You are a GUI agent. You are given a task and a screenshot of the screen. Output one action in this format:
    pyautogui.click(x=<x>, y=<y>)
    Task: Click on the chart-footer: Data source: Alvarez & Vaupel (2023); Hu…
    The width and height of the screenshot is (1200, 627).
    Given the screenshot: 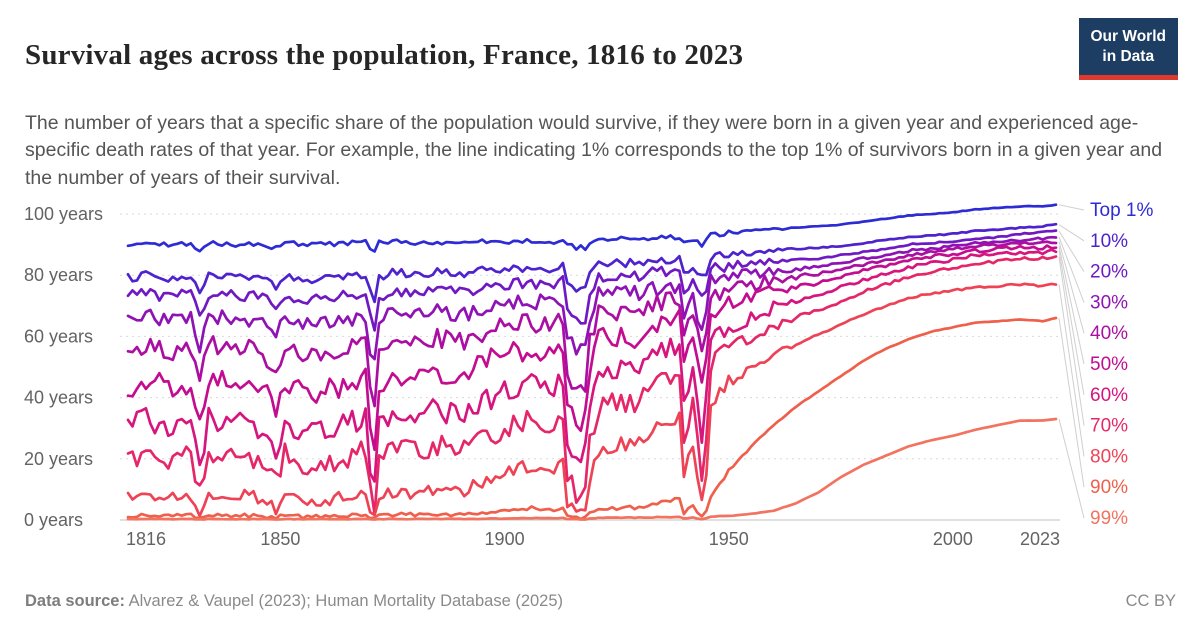 What is the action you would take?
    pyautogui.click(x=600, y=601)
    